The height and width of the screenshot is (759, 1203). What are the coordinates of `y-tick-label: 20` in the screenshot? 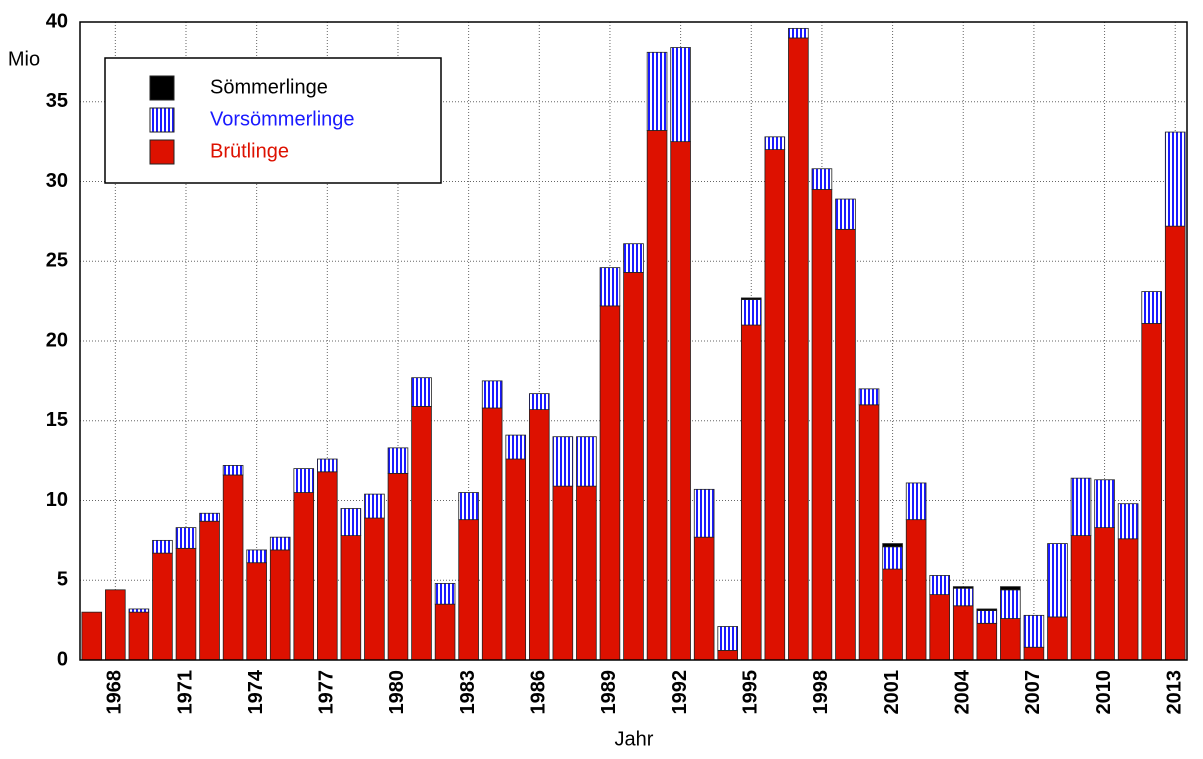 It's located at (57, 340).